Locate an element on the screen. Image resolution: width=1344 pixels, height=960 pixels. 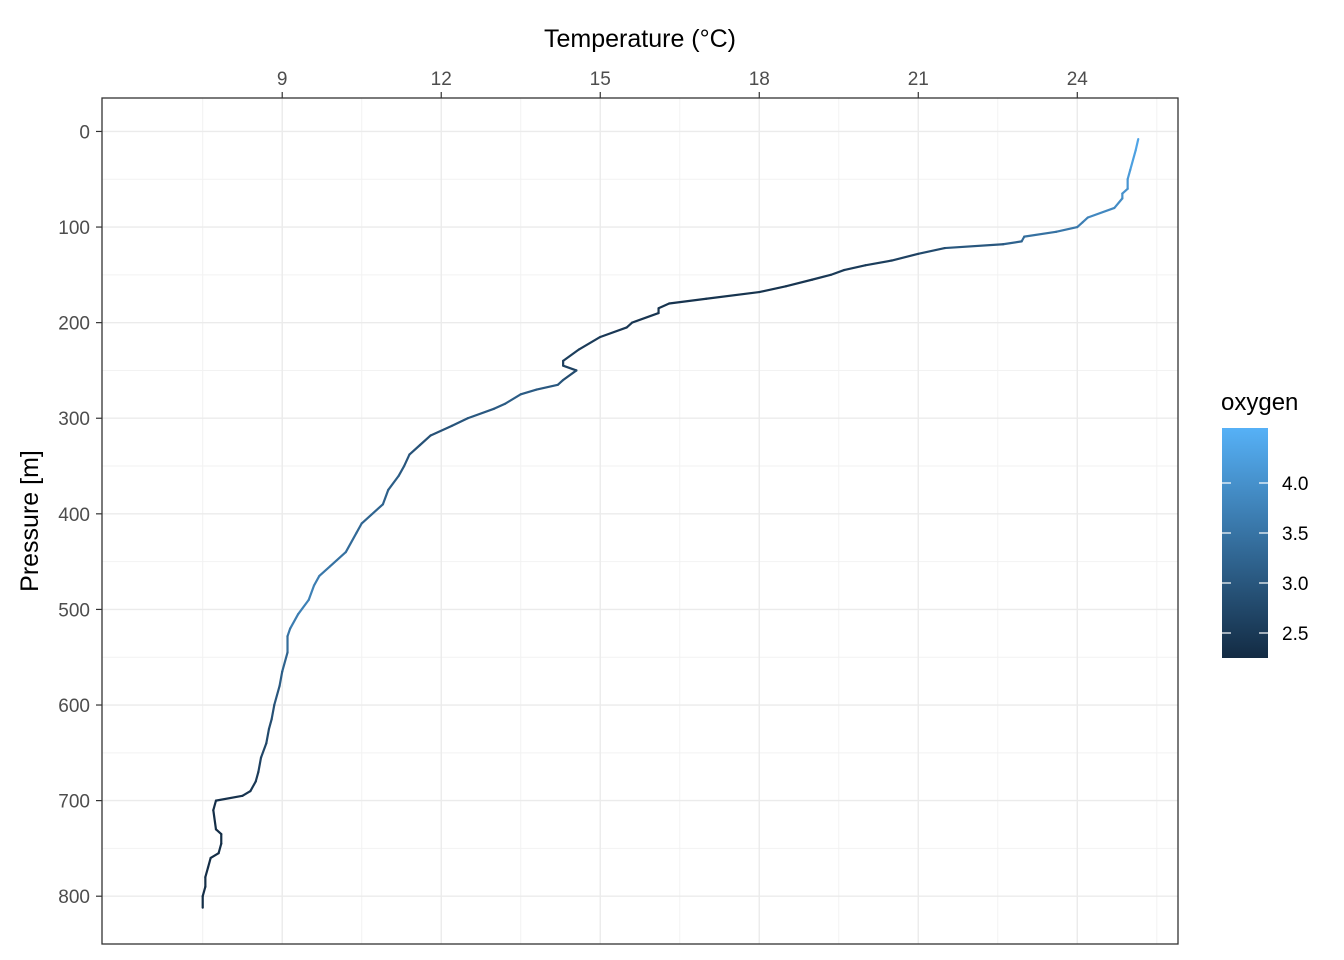
y-tick-label: 800 is located at coordinates (74, 897).